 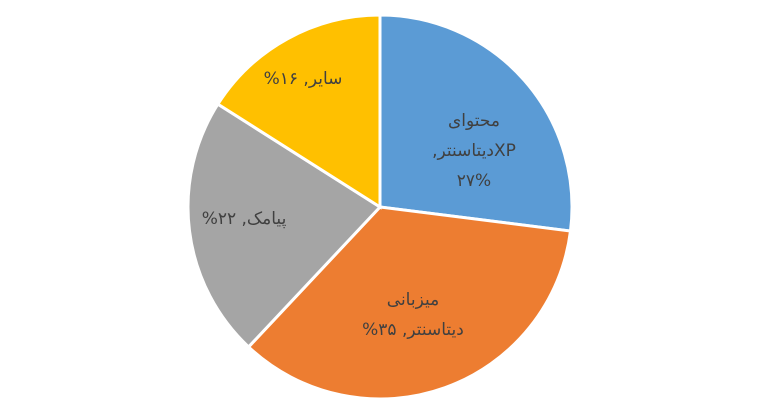 What do you see at coordinates (413, 315) in the screenshot?
I see `slice-datacenter-hosting-label: میزبانی دیتاسنتر, ۳۵%` at bounding box center [413, 315].